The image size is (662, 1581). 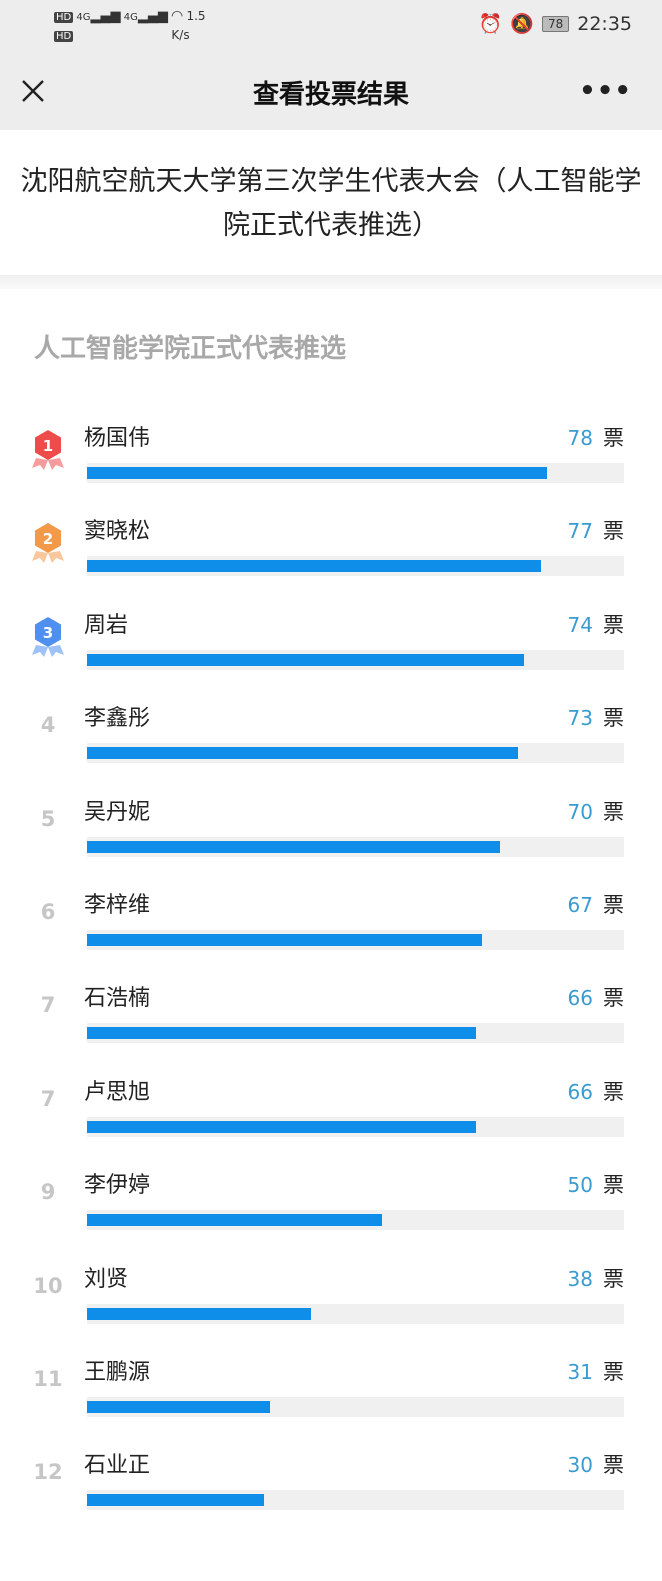 I want to click on candidate-row: 7 石浩楠 66 票, so click(x=331, y=1016).